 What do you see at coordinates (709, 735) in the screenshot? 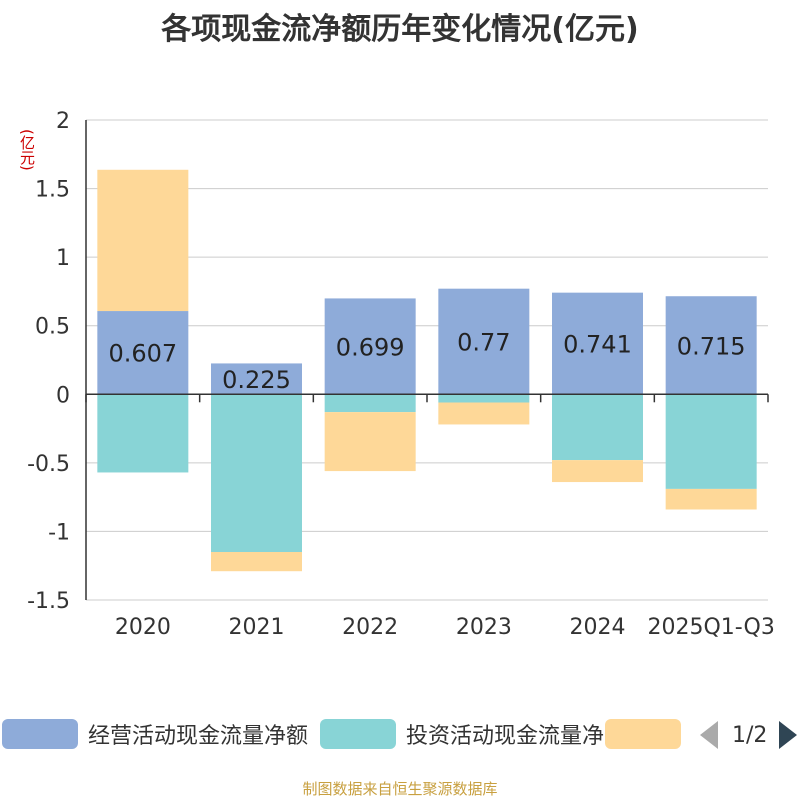
I see `legend-prev-page-icon` at bounding box center [709, 735].